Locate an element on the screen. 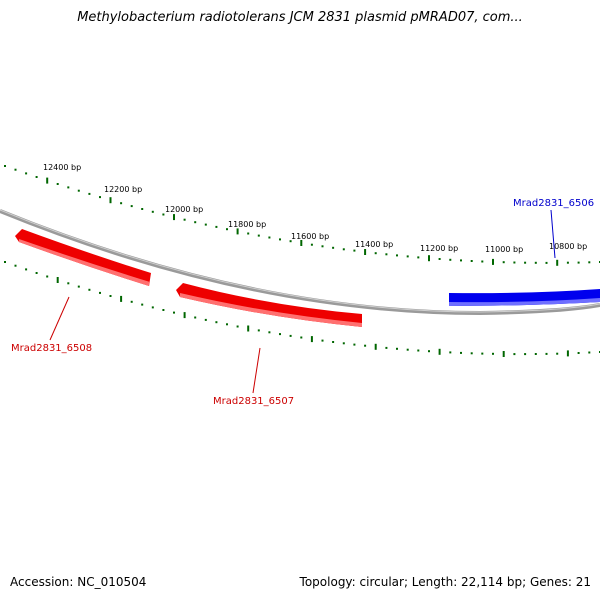 The width and height of the screenshot is (600, 600). tick-label: 12400 bp is located at coordinates (62, 167).